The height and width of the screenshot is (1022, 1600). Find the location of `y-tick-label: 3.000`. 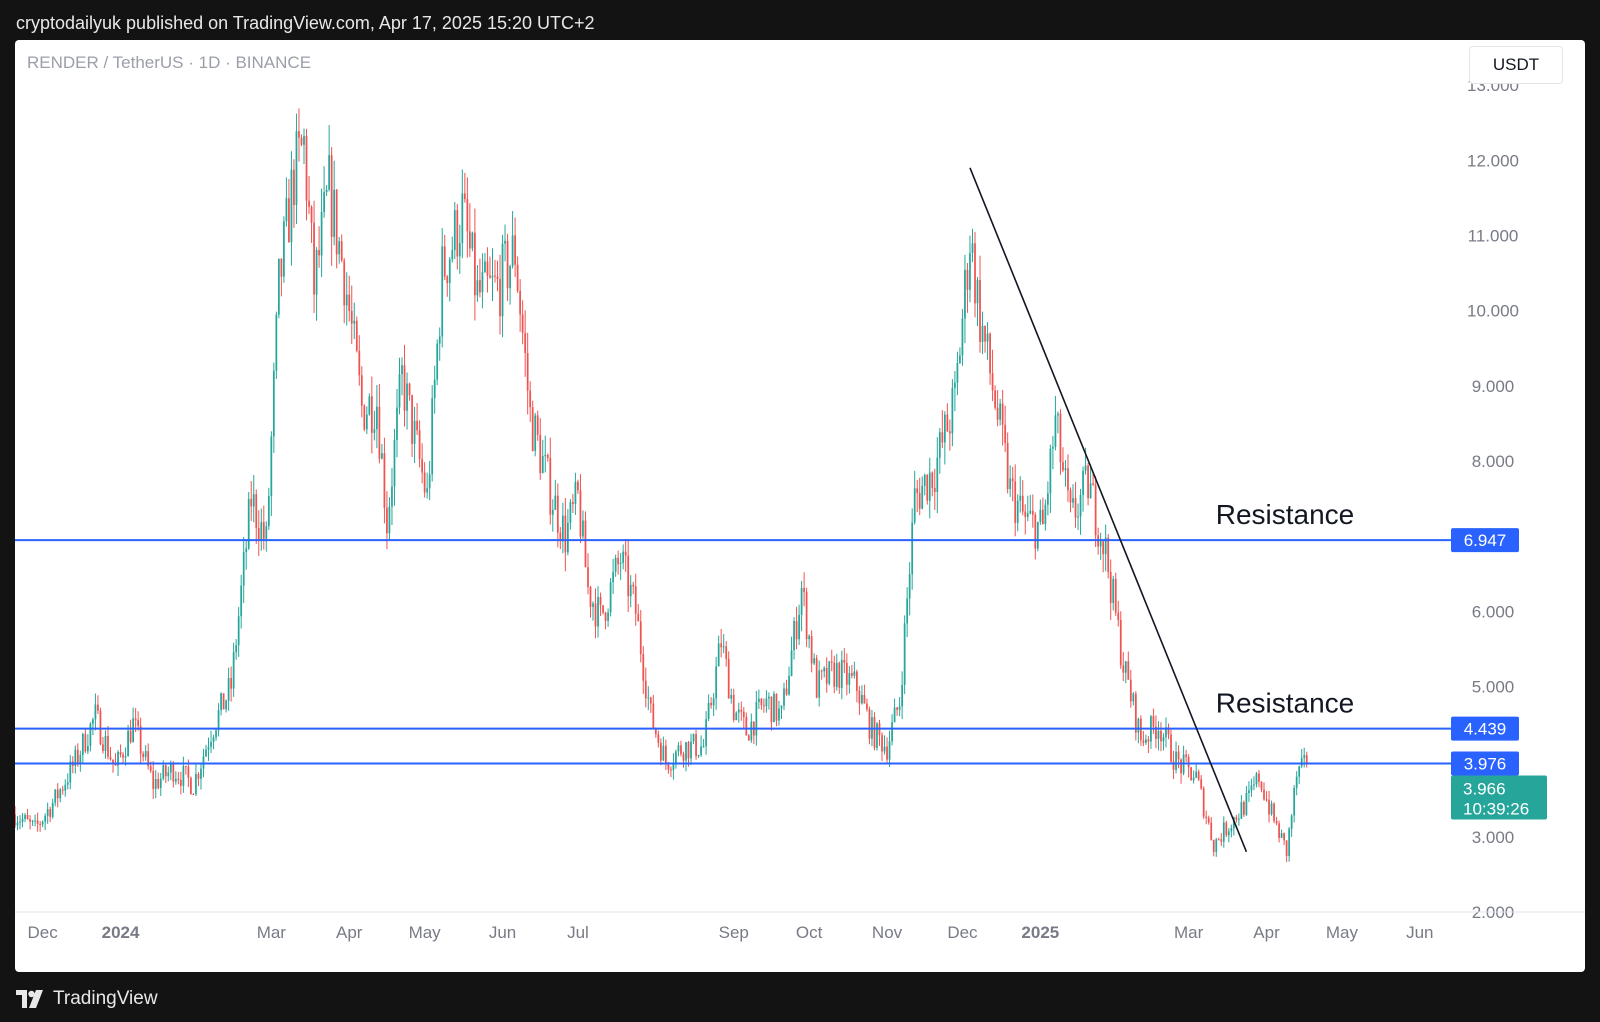

y-tick-label: 3.000 is located at coordinates (1493, 837).